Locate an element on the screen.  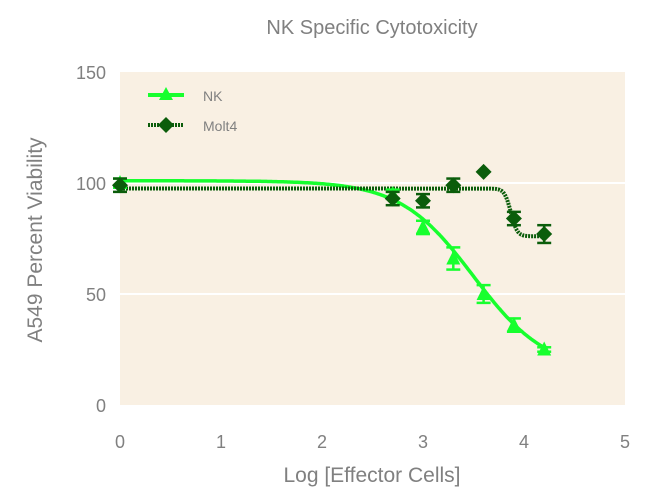
x-tick-label: 4 is located at coordinates (524, 442).